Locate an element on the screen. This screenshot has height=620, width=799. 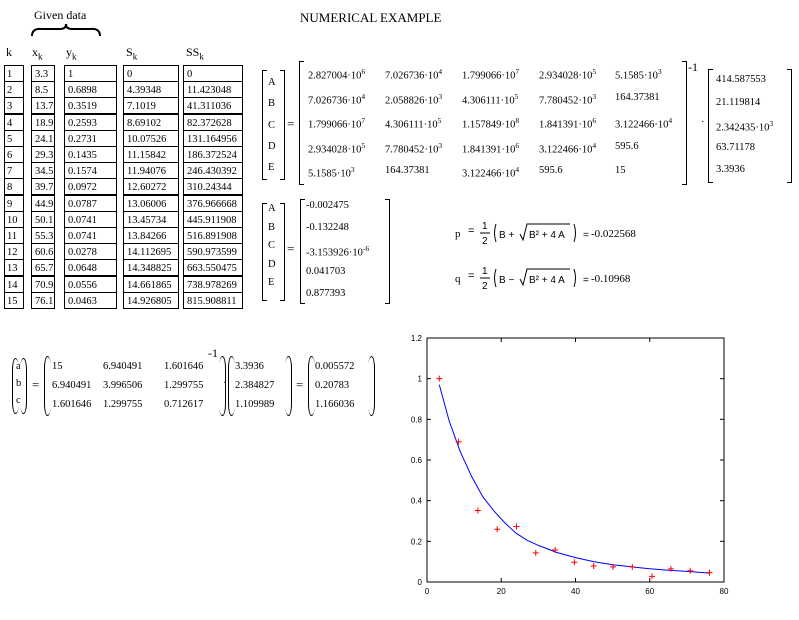
rhs-cell: 63.71178 is located at coordinates (735, 147).